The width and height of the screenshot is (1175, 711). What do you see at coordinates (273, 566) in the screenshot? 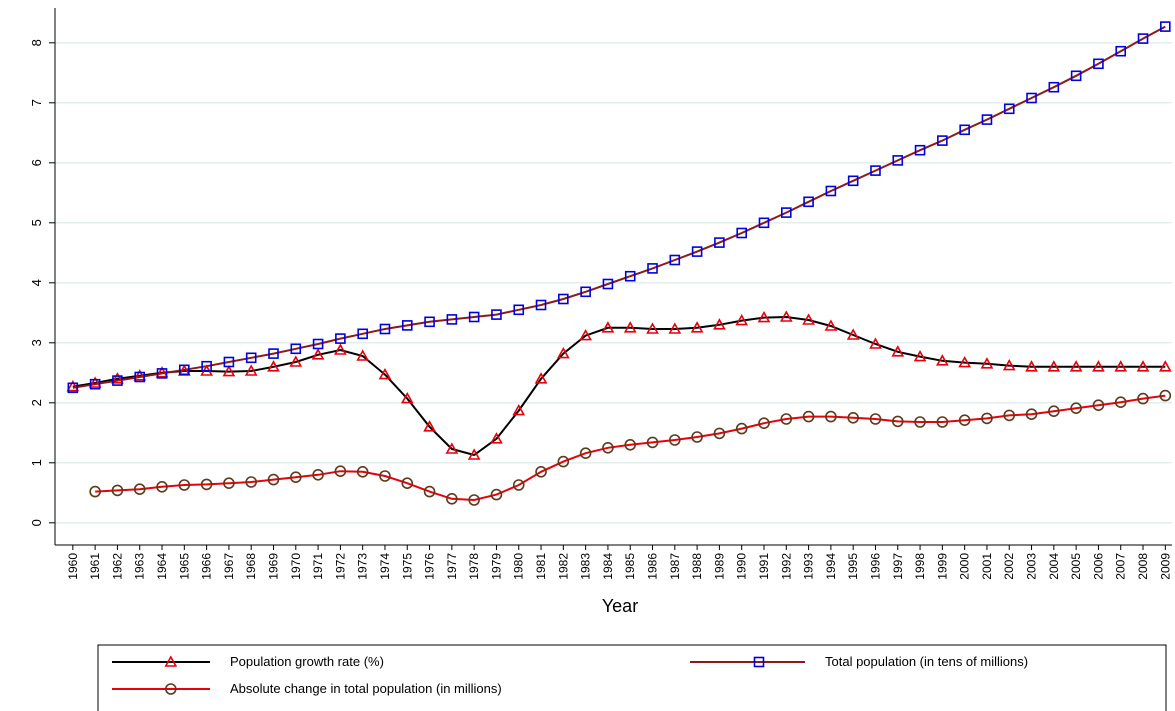
I see `x-tick-label: 1969` at bounding box center [273, 566].